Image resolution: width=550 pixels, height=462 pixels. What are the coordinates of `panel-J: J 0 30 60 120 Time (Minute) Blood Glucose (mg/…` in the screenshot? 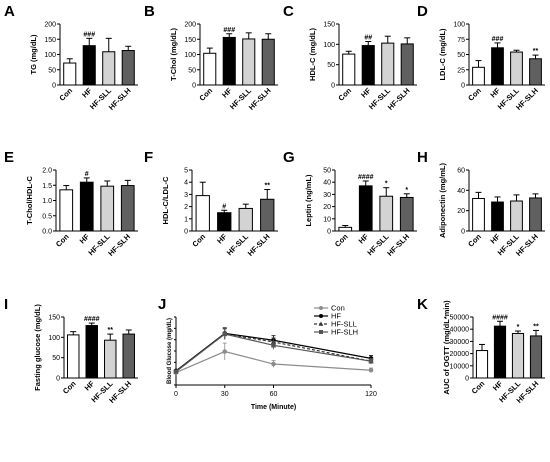 It's located at (267, 353).